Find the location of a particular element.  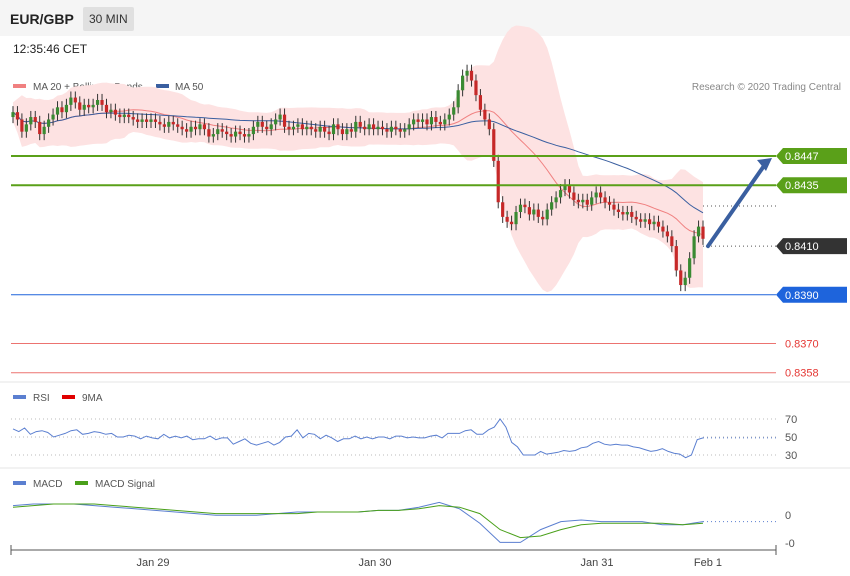

rsi-legend-swatch is located at coordinates (19, 397).